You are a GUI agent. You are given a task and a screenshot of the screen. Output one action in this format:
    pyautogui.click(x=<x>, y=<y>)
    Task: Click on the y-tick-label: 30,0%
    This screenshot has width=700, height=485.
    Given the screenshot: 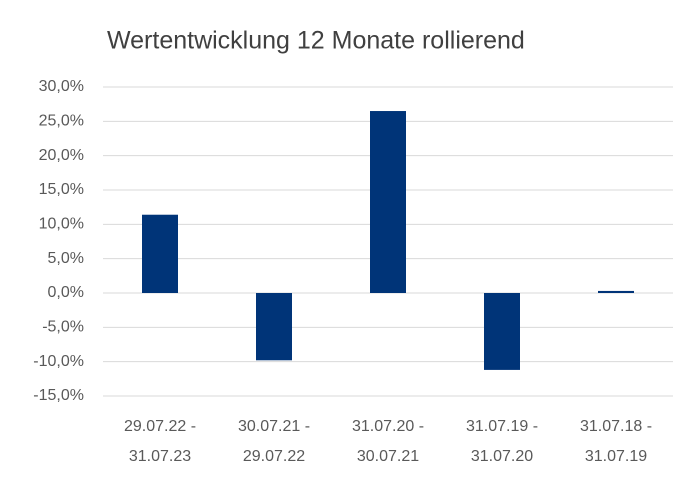 What is the action you would take?
    pyautogui.click(x=61, y=86)
    